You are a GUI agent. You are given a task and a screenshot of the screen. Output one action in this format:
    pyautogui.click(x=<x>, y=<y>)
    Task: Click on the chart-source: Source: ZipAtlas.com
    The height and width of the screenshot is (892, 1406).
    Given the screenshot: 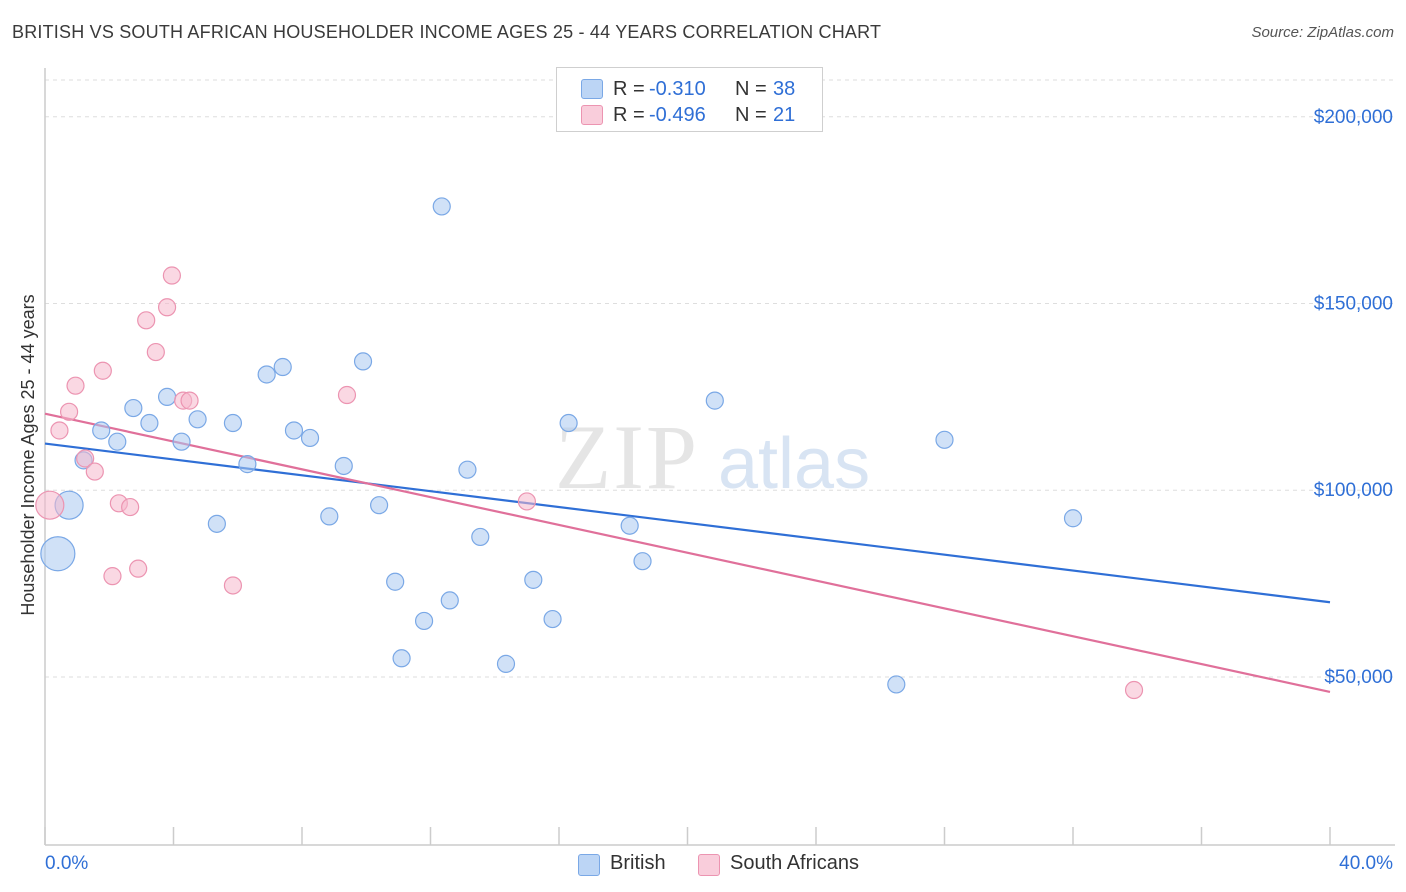 What is the action you would take?
    pyautogui.click(x=1322, y=32)
    